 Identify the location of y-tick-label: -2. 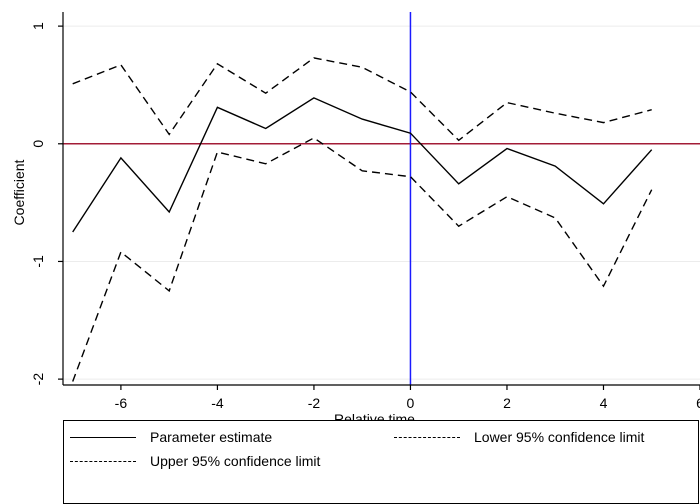
(38, 379).